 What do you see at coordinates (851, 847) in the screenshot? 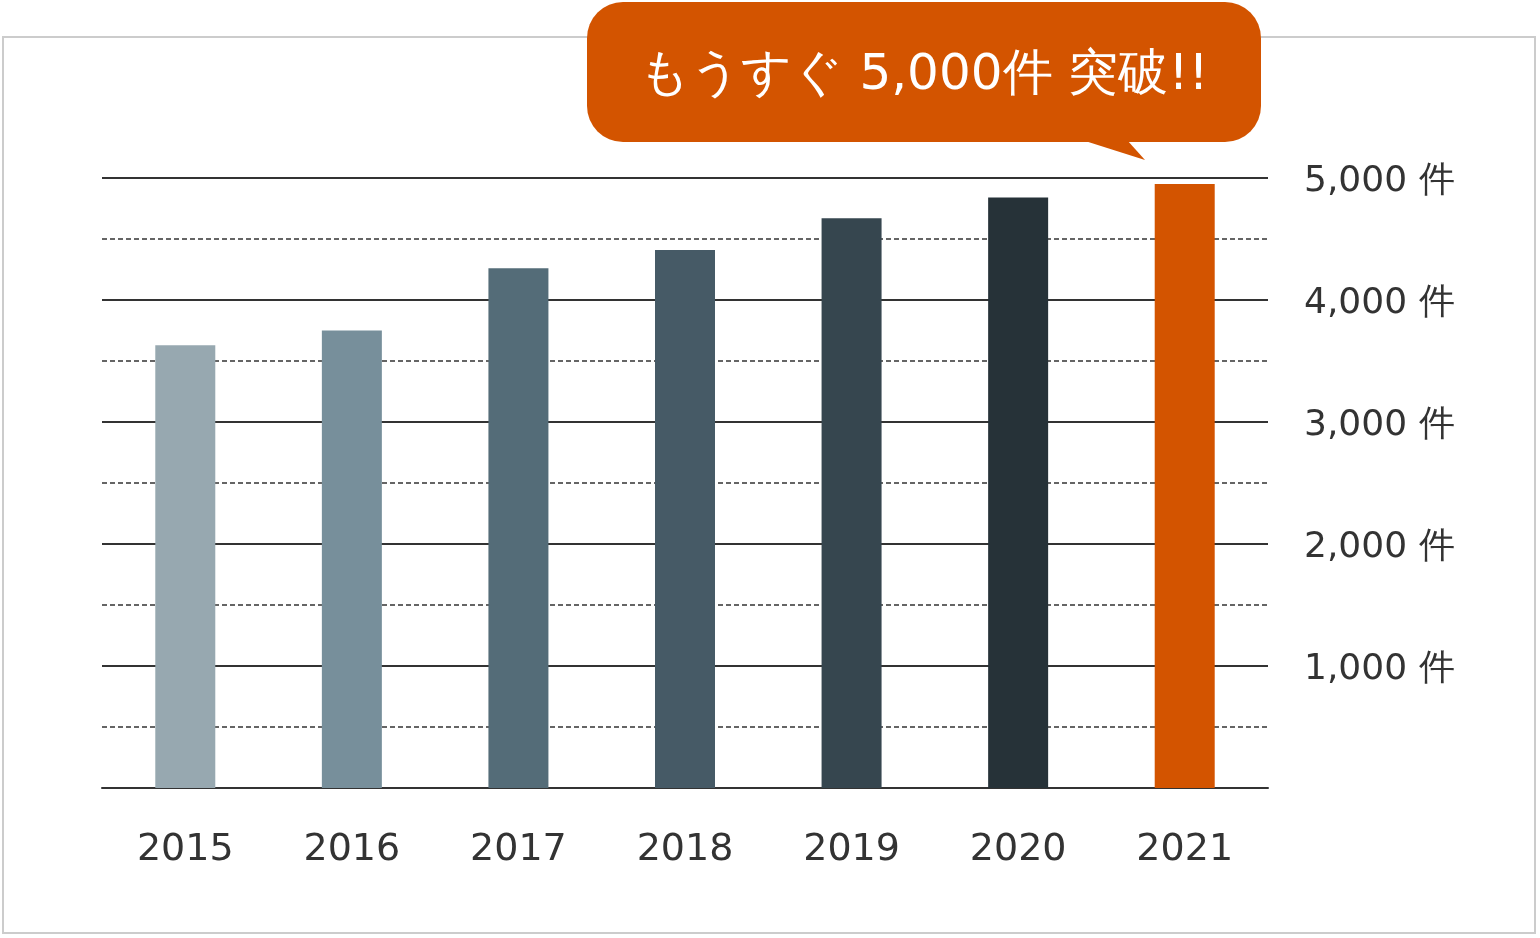
I see `x-tick-label: 2019` at bounding box center [851, 847].